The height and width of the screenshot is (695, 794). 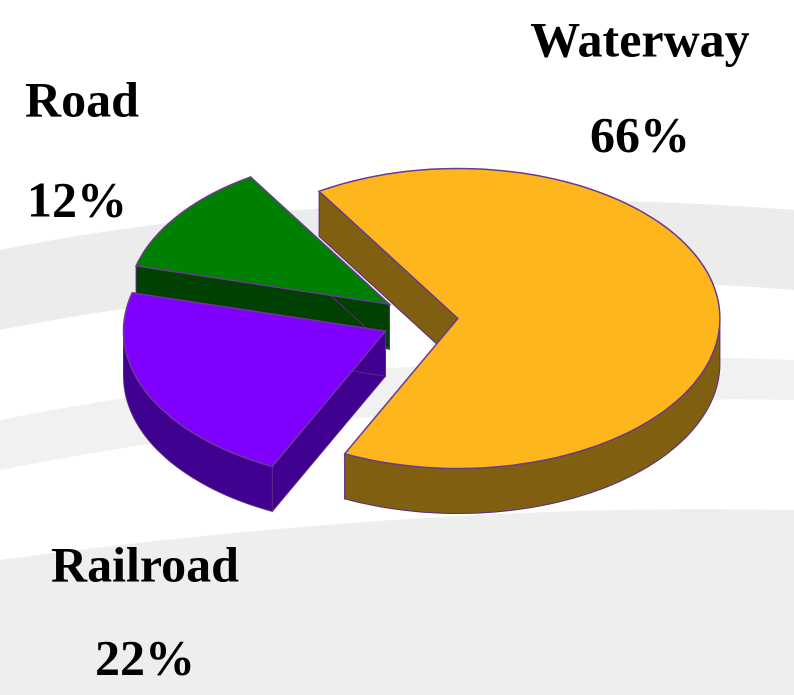 What do you see at coordinates (77, 199) in the screenshot?
I see `value-label: 12%` at bounding box center [77, 199].